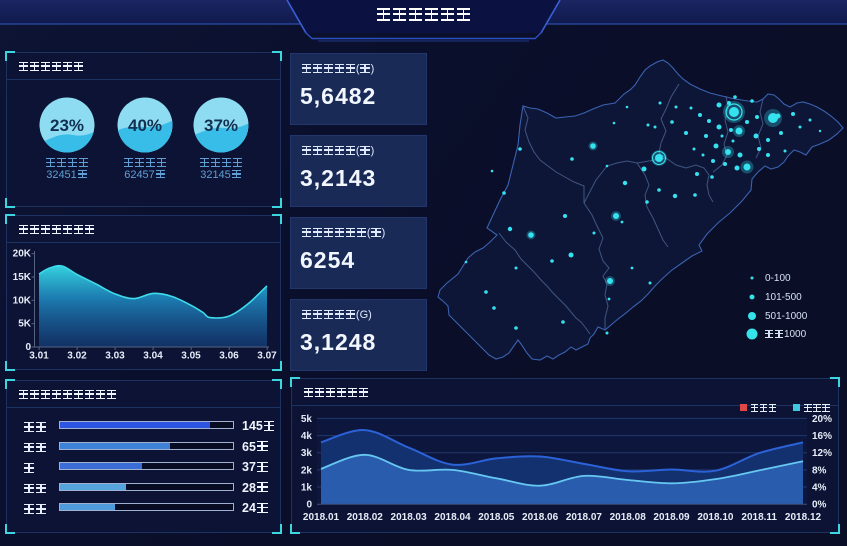 This screenshot has width=847, height=546. Describe the element at coordinates (307, 419) in the screenshot. I see `svg-text: 5k` at that location.